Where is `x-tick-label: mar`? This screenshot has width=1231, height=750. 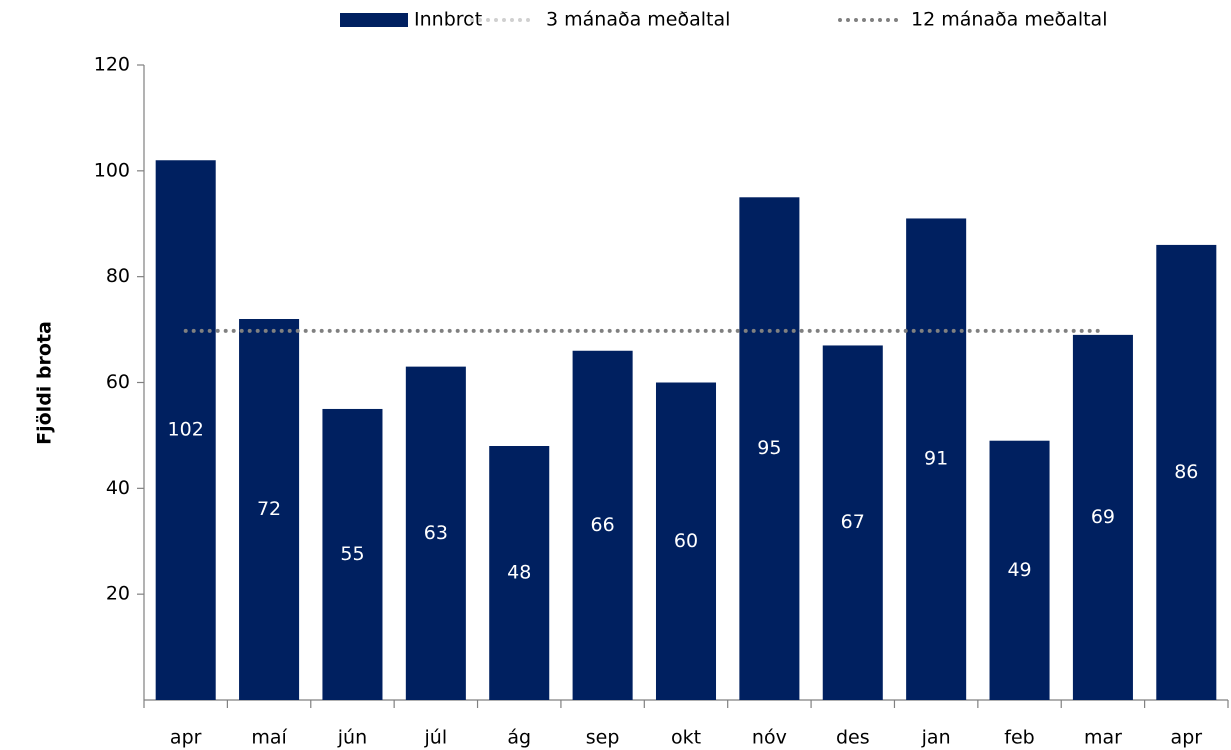 x-tick-label: mar is located at coordinates (1103, 738).